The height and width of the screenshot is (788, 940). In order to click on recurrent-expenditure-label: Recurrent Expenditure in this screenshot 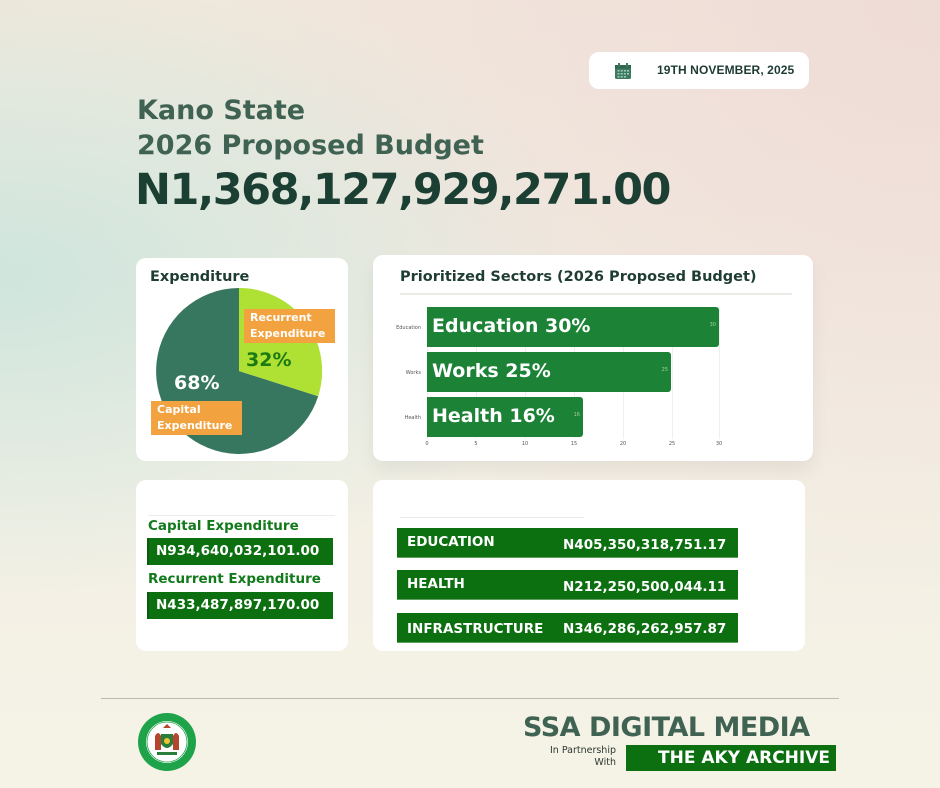, I will do `click(234, 579)`.